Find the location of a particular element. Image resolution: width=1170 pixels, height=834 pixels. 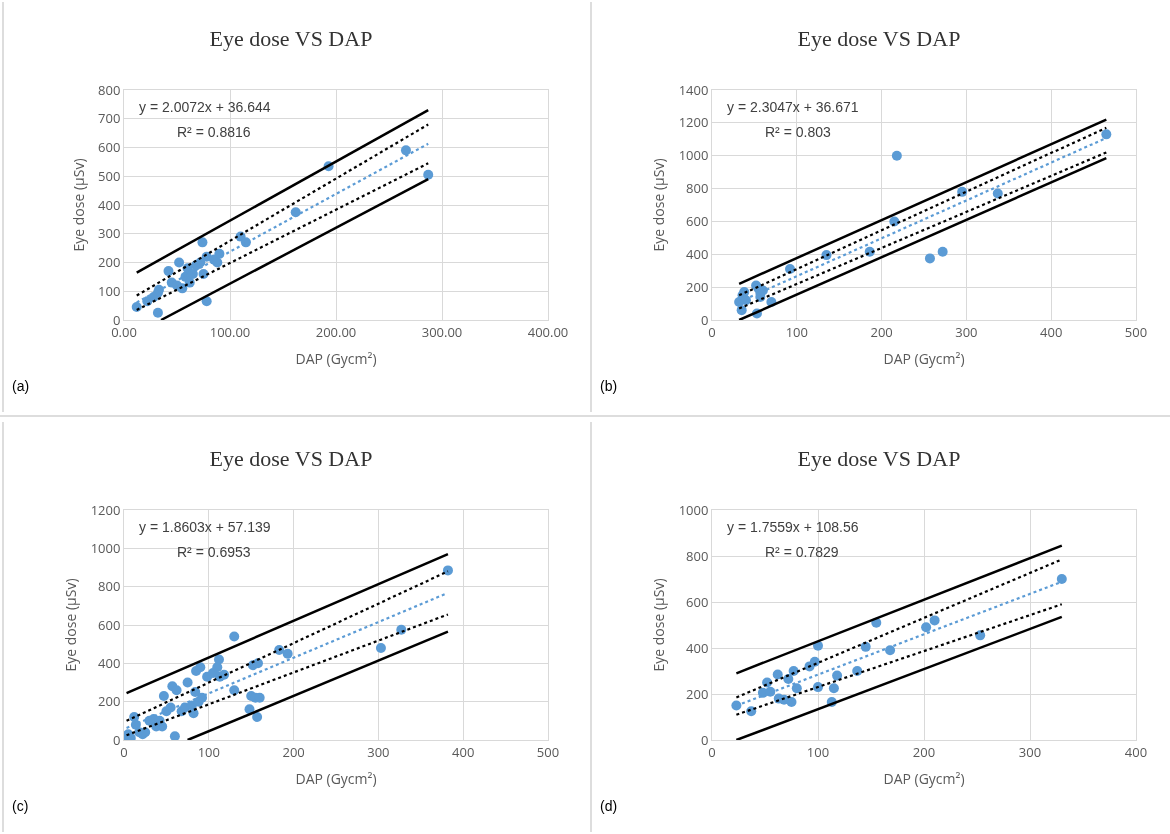

x-tick-label: 400.00 is located at coordinates (548, 331).